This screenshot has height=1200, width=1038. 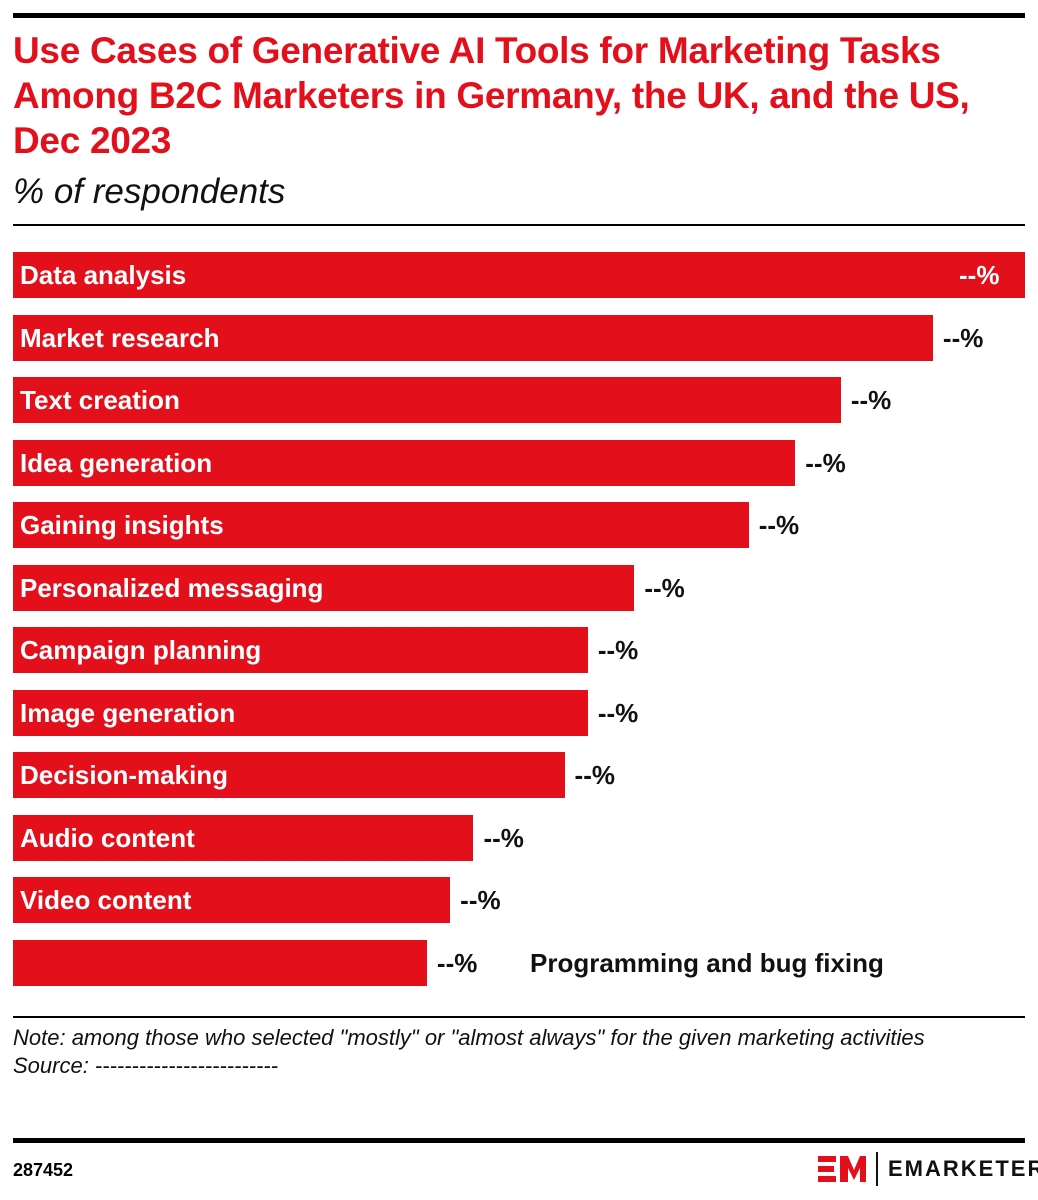 I want to click on chart-id: 287452, so click(x=43, y=1170).